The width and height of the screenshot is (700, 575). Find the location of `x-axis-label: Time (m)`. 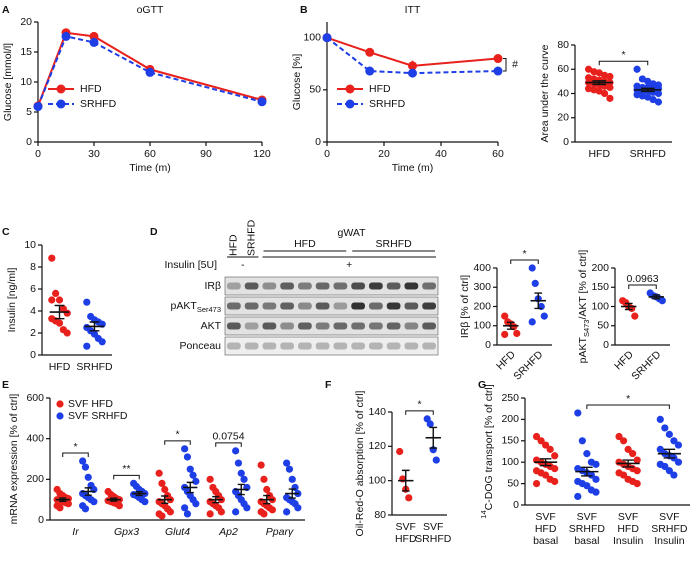

x-axis-label: Time (m) is located at coordinates (150, 168).